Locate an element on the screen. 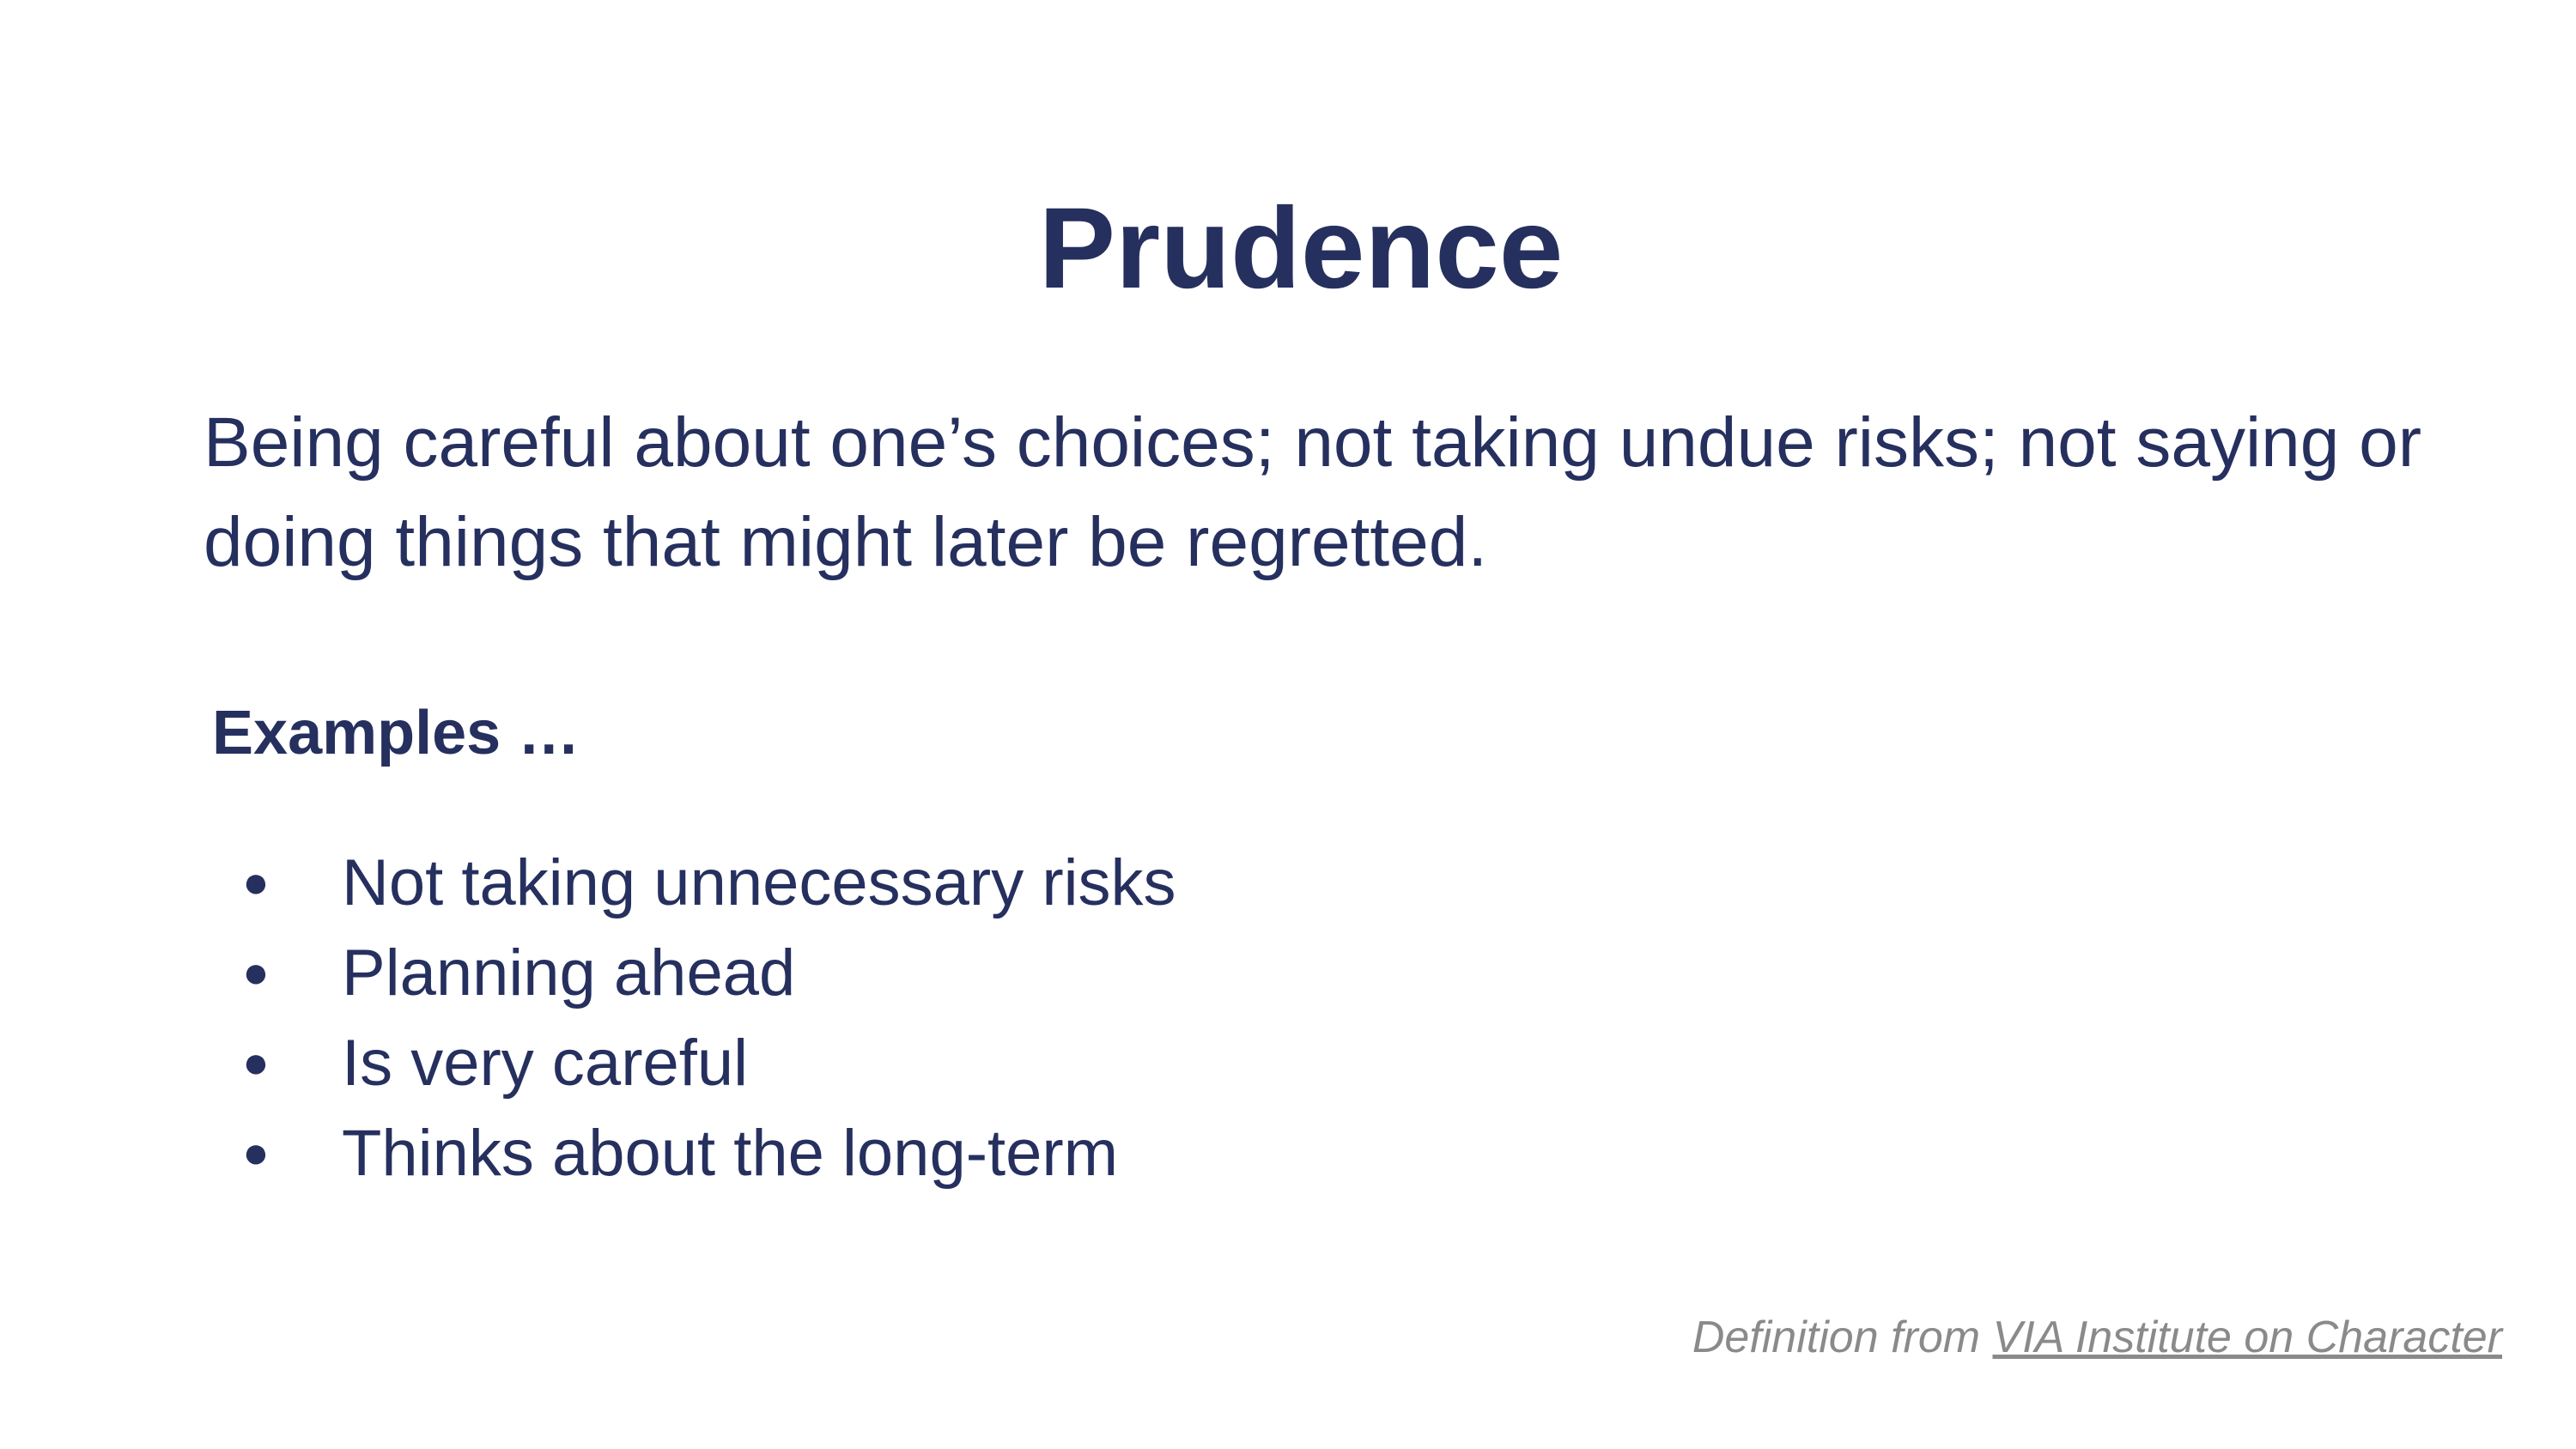 The width and height of the screenshot is (2576, 1449). slide-title: Prudence is located at coordinates (1301, 248).